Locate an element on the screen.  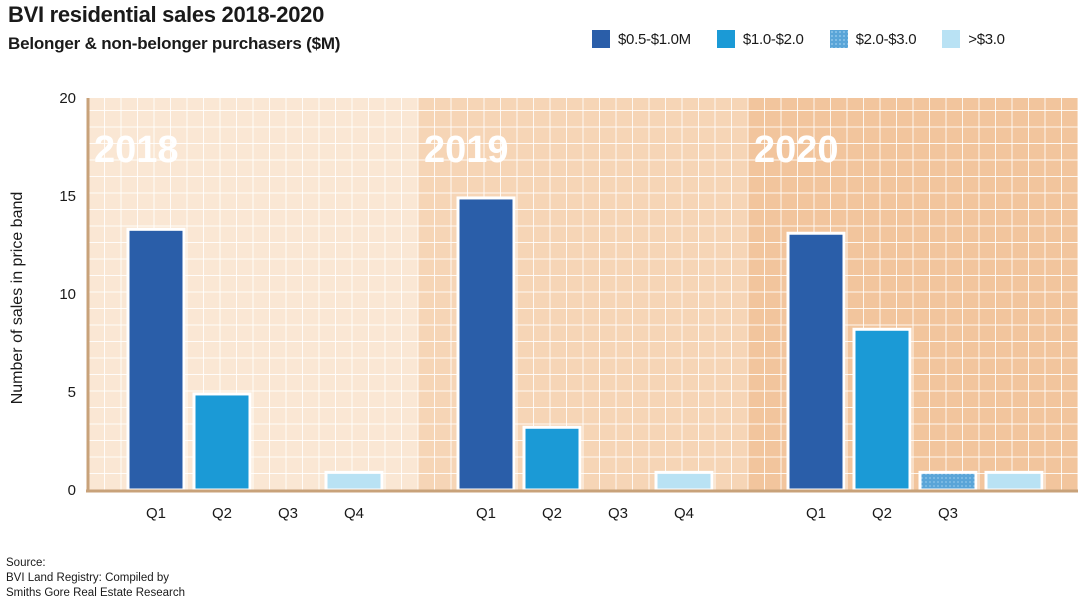
source-line: BVI Land Registry: Compiled by is located at coordinates (87, 578).